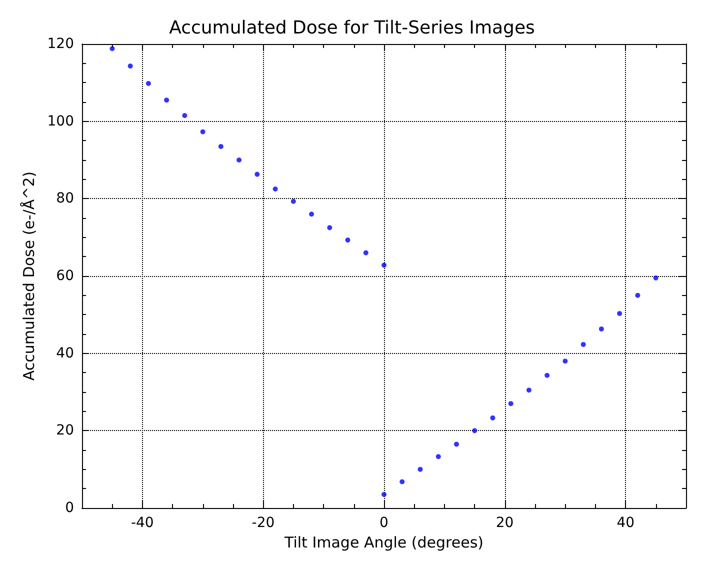  Describe the element at coordinates (29, 276) in the screenshot. I see `y-axis-title: Accumulated Dose (e-/Å^2)` at that location.